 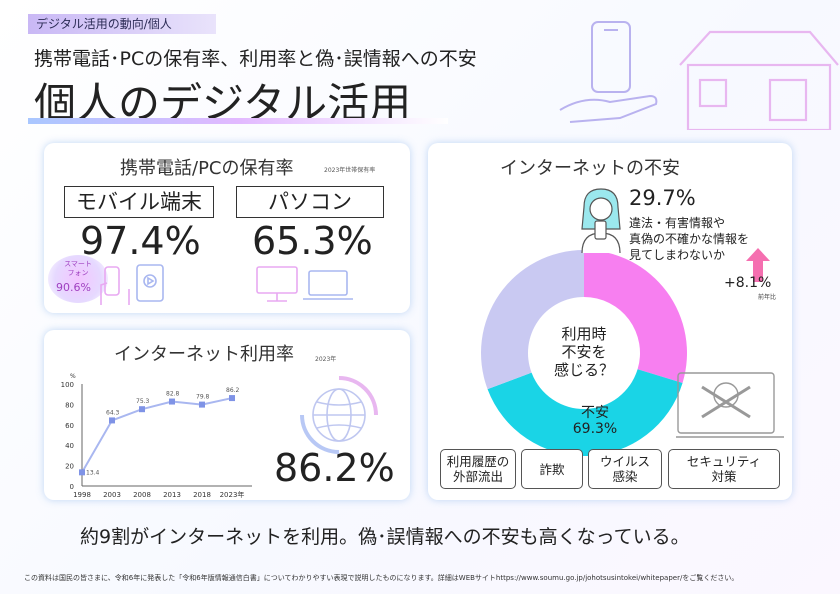 What do you see at coordinates (142, 409) in the screenshot?
I see `point-2008` at bounding box center [142, 409].